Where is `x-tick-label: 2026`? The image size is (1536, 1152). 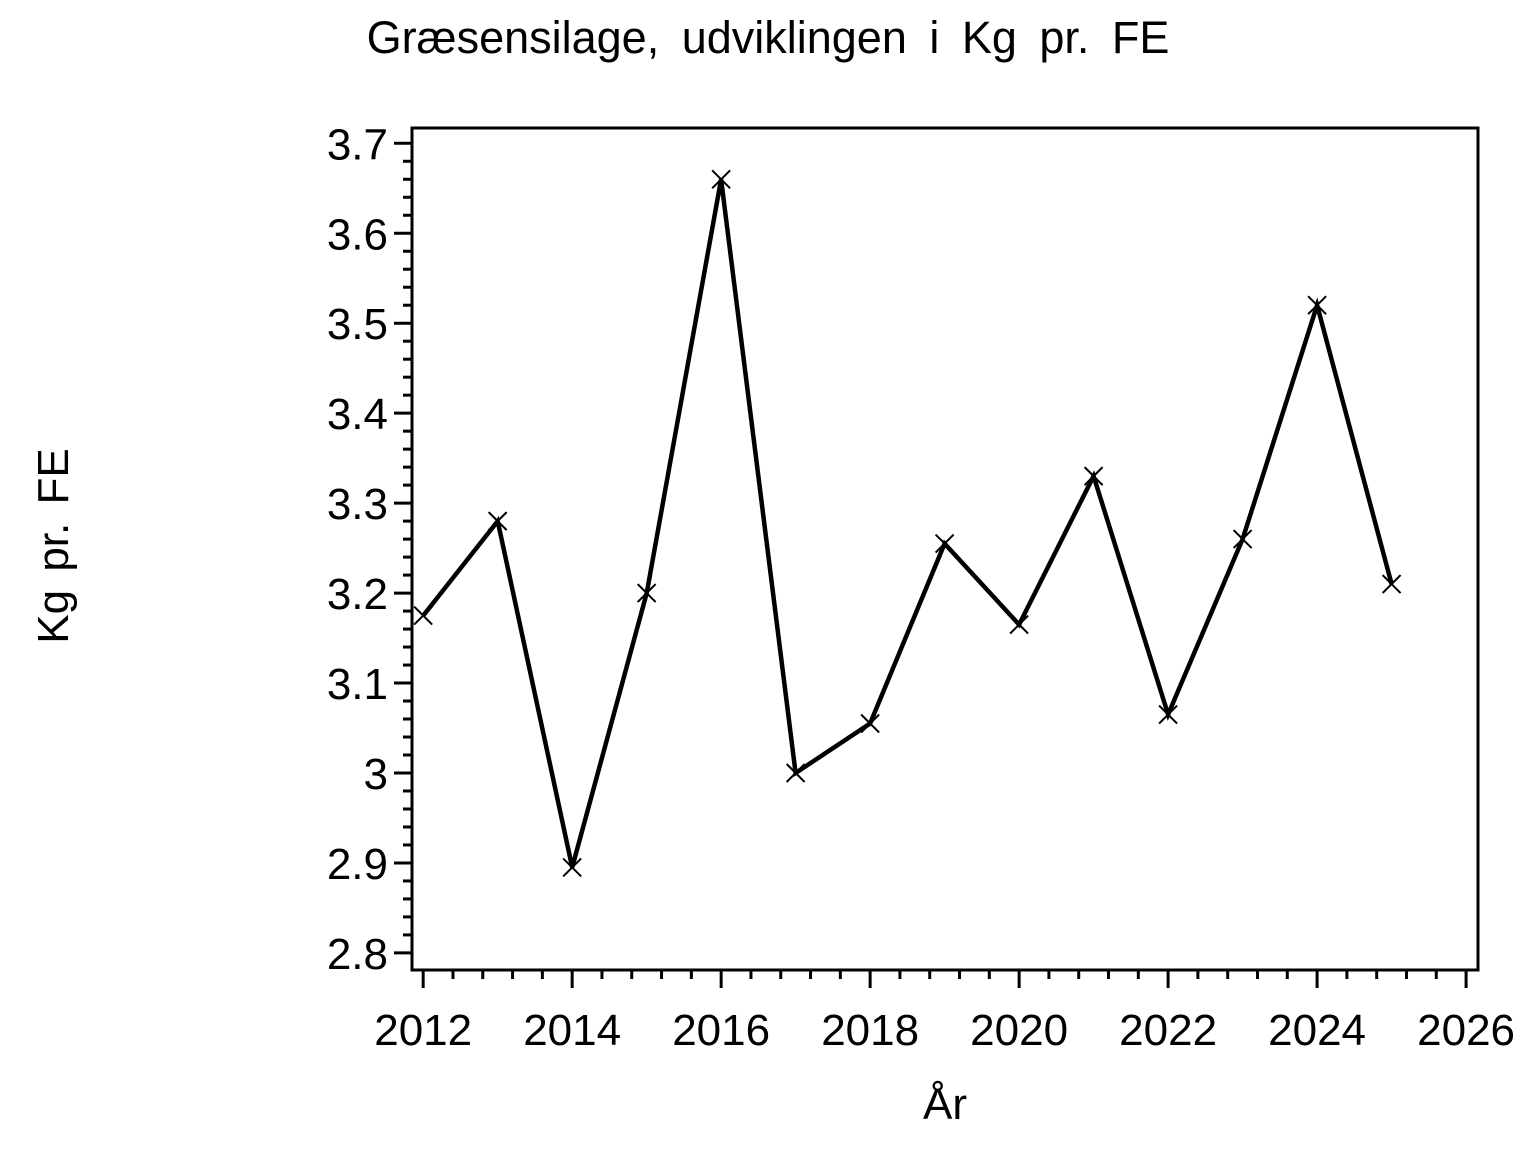
x-tick-label: 2026 is located at coordinates (1466, 1030).